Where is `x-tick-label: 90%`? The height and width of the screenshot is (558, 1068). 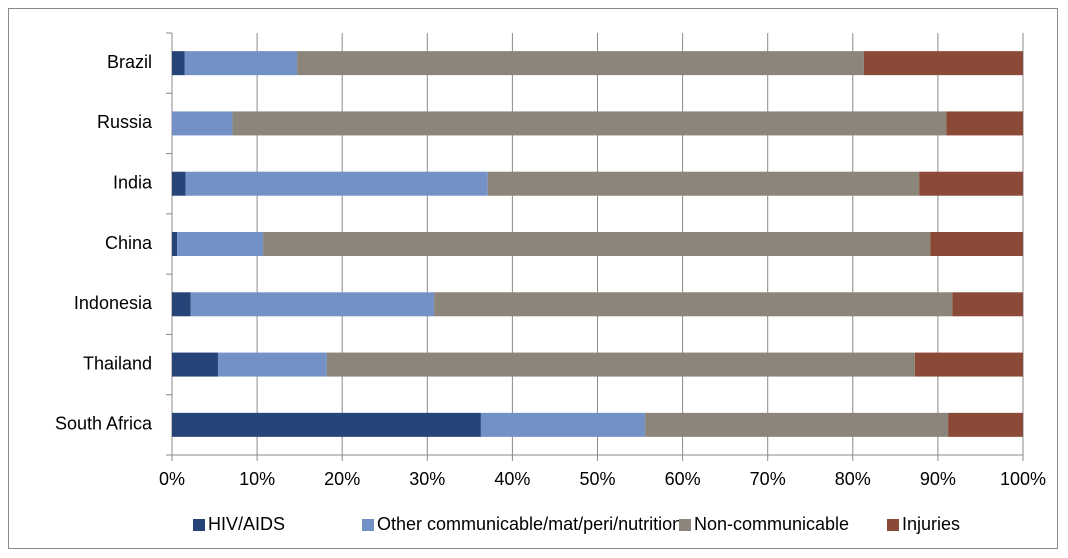 x-tick-label: 90% is located at coordinates (938, 479).